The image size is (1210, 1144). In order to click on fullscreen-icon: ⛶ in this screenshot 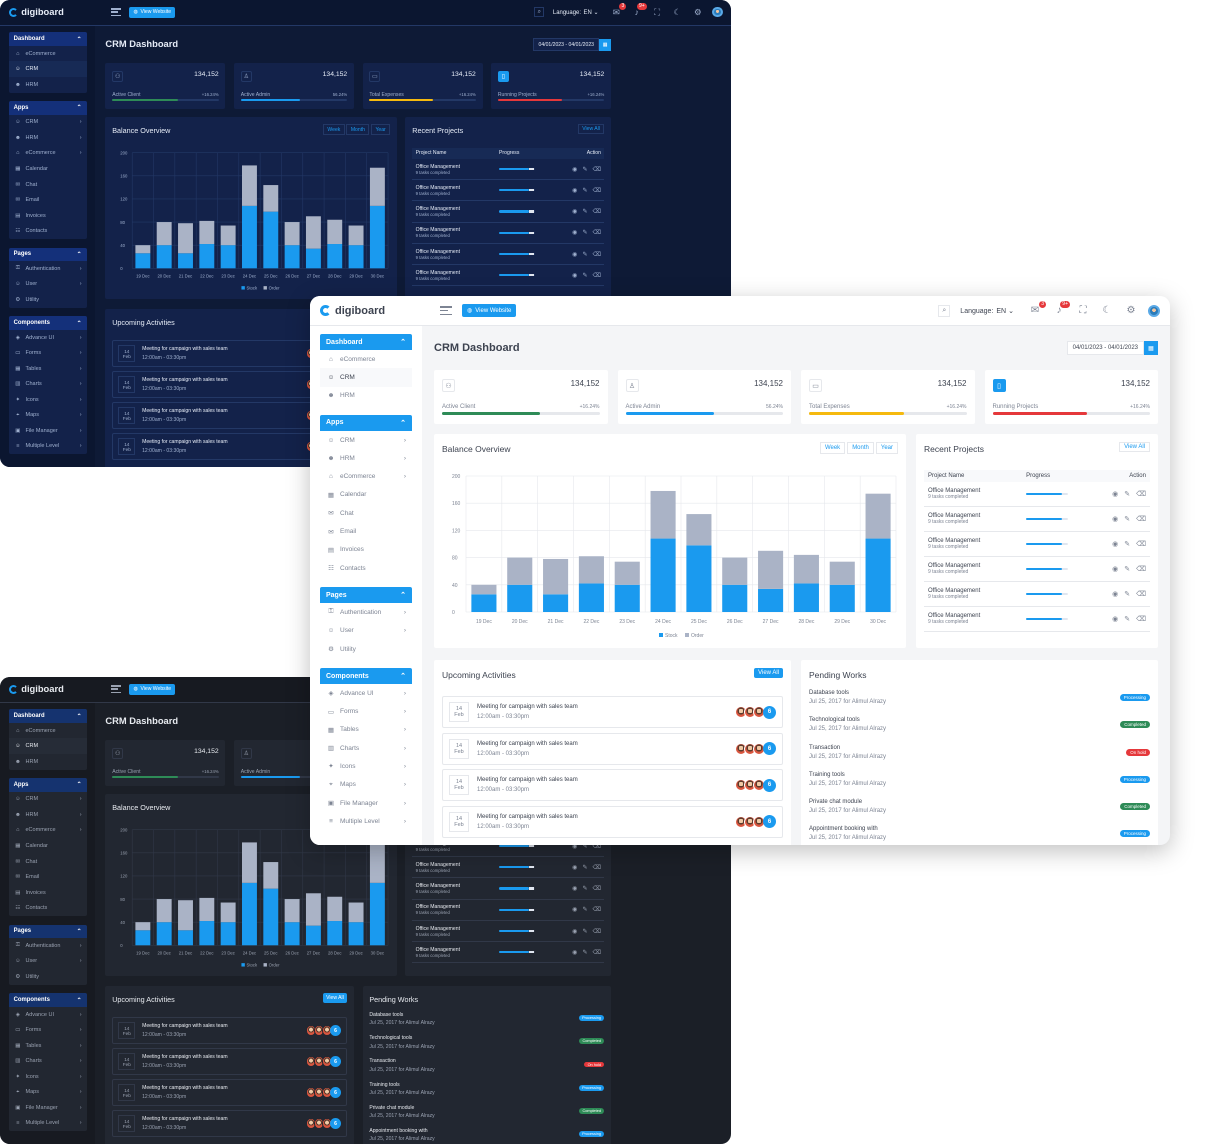, I will do `click(1083, 311)`.